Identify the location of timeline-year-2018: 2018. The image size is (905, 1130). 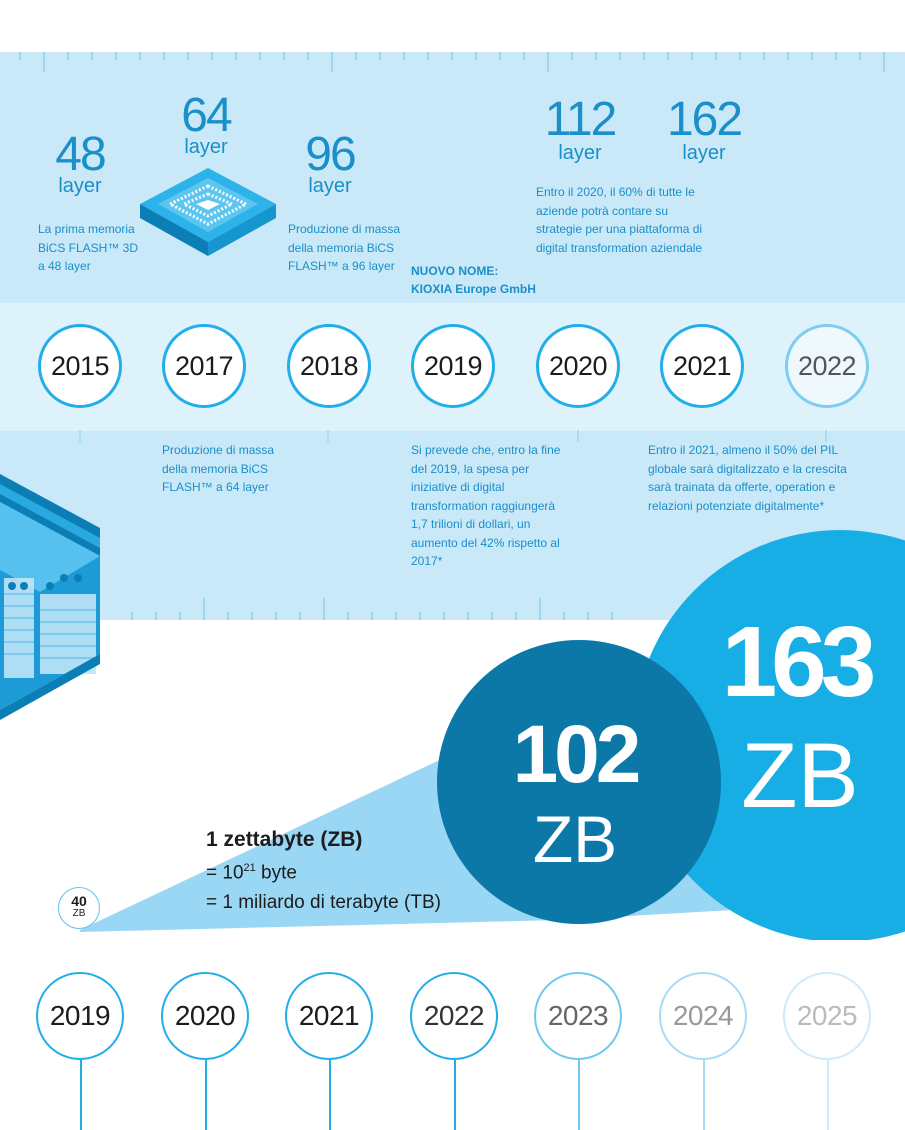
(329, 366).